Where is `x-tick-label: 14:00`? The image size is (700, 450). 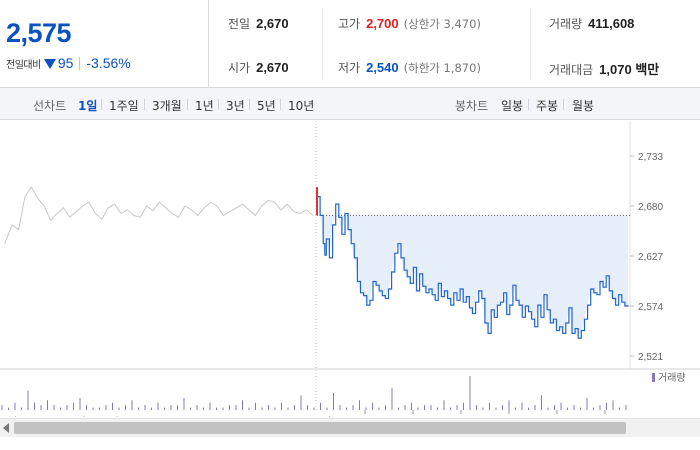 x-tick-label: 14:00 is located at coordinates (566, 416).